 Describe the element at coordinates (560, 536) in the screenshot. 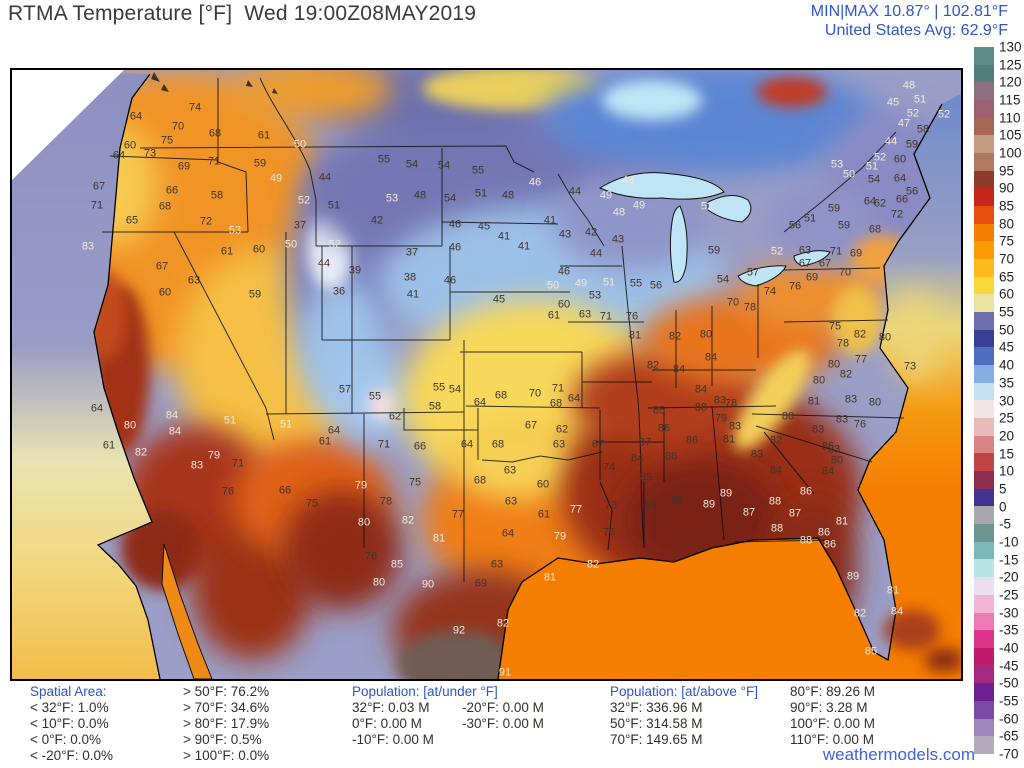

I see `temp-label: 79` at that location.